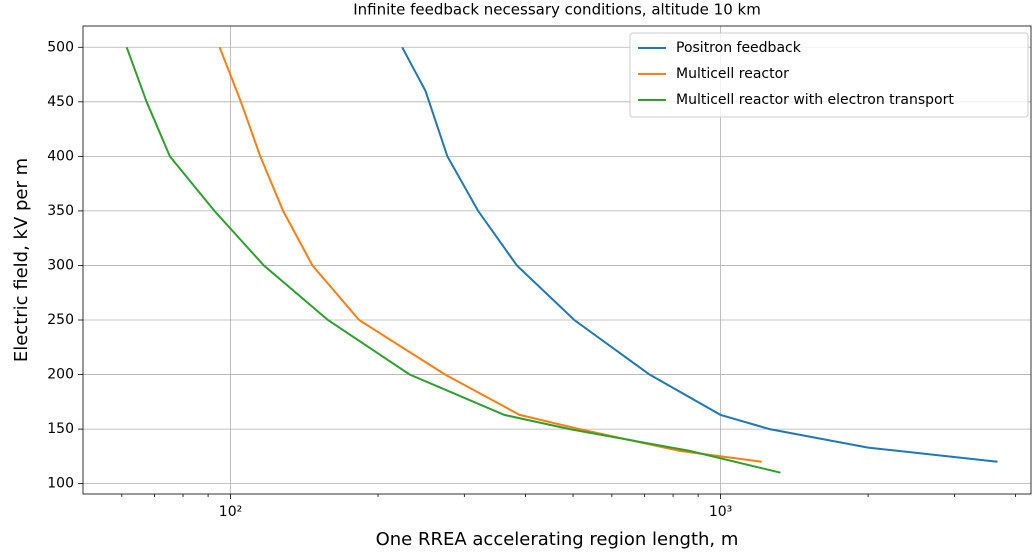 The image size is (1034, 556). I want to click on y-tick-label: 200, so click(60, 375).